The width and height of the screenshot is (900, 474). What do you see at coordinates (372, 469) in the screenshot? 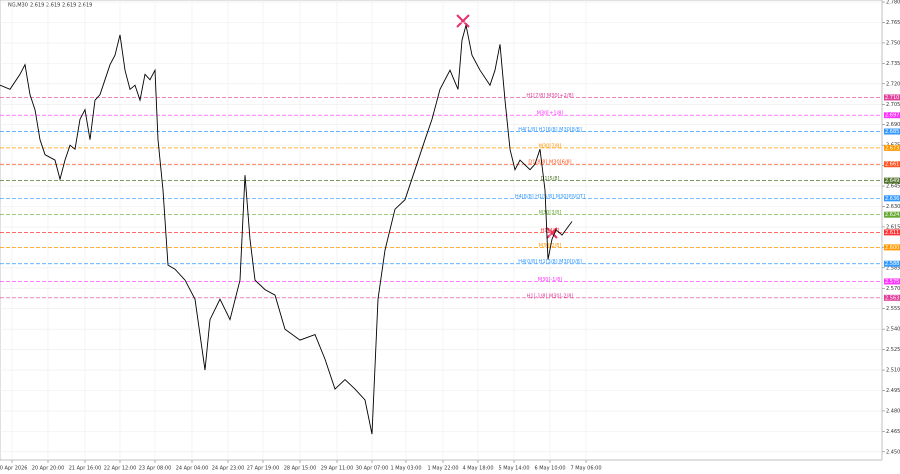
I see `x-tick-label: 30 Apr 07:00` at bounding box center [372, 469].